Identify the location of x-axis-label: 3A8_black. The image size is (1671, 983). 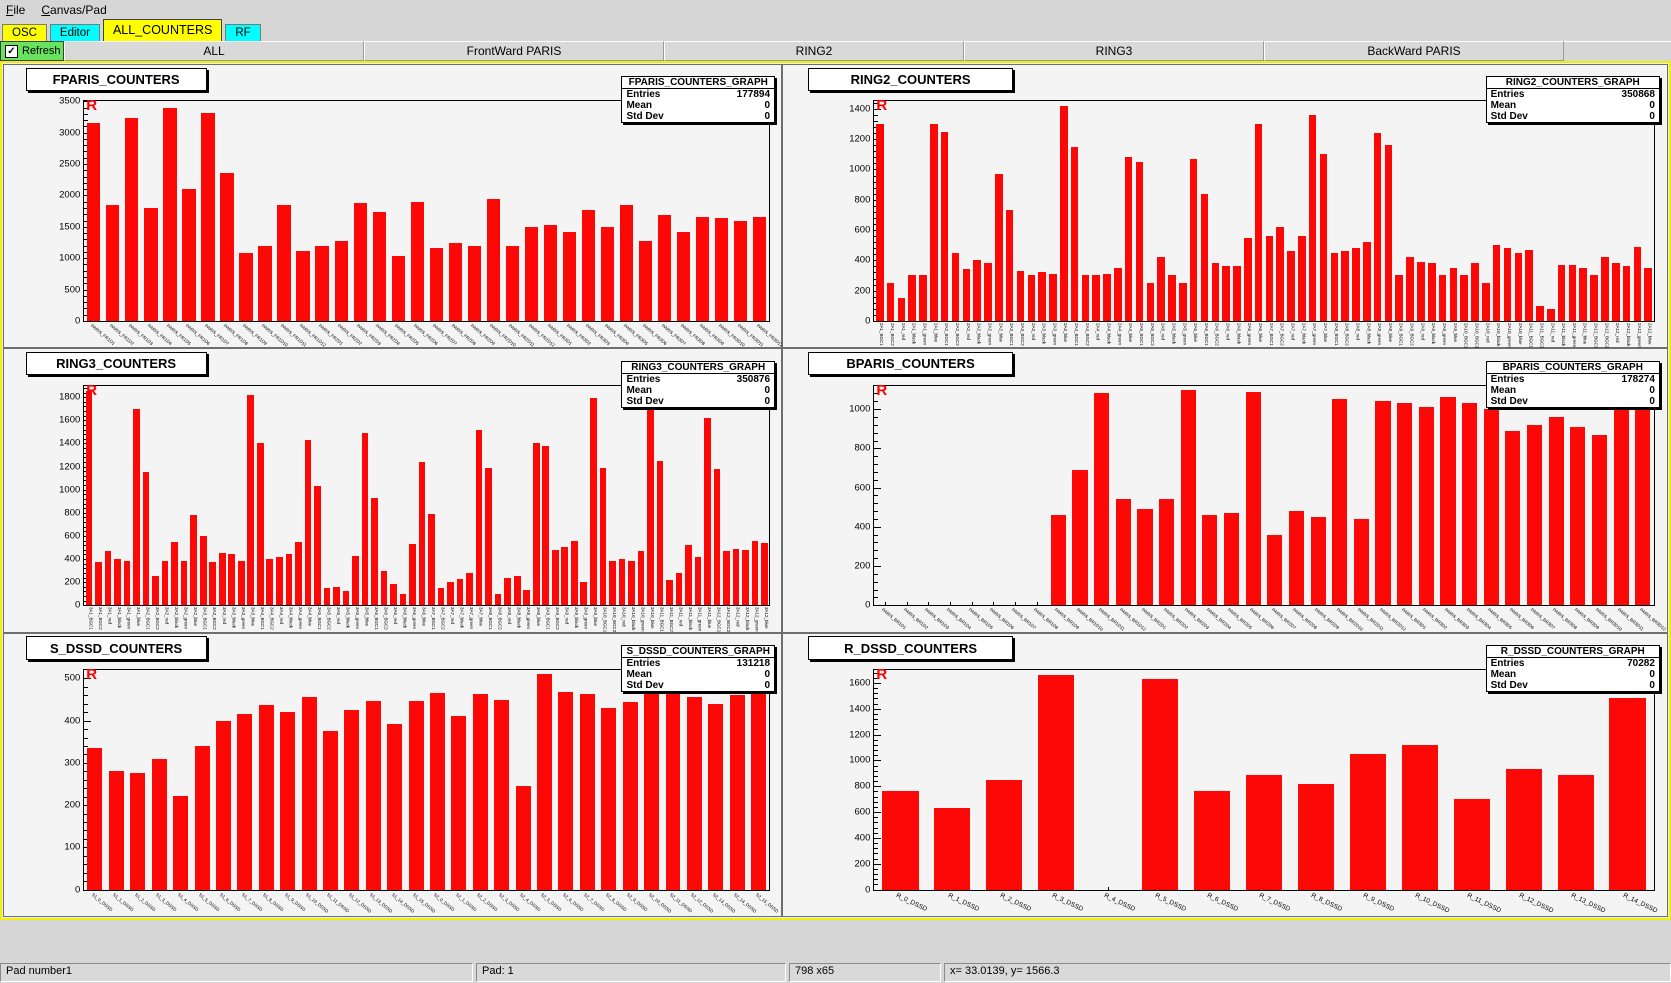
(519, 618).